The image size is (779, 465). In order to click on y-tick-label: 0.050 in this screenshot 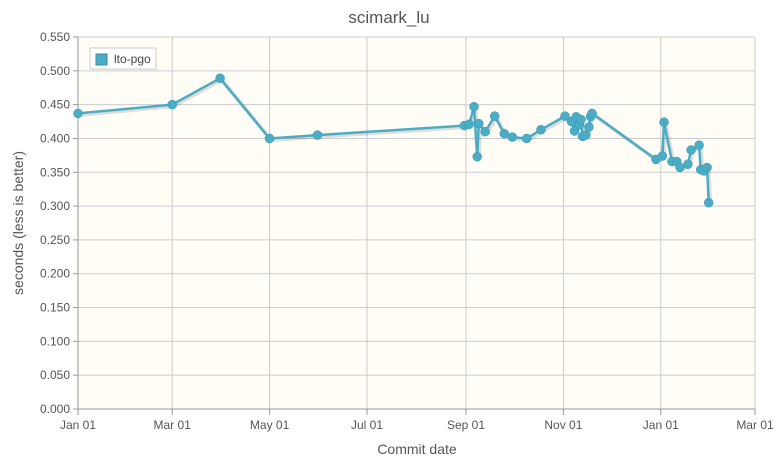, I will do `click(55, 375)`.